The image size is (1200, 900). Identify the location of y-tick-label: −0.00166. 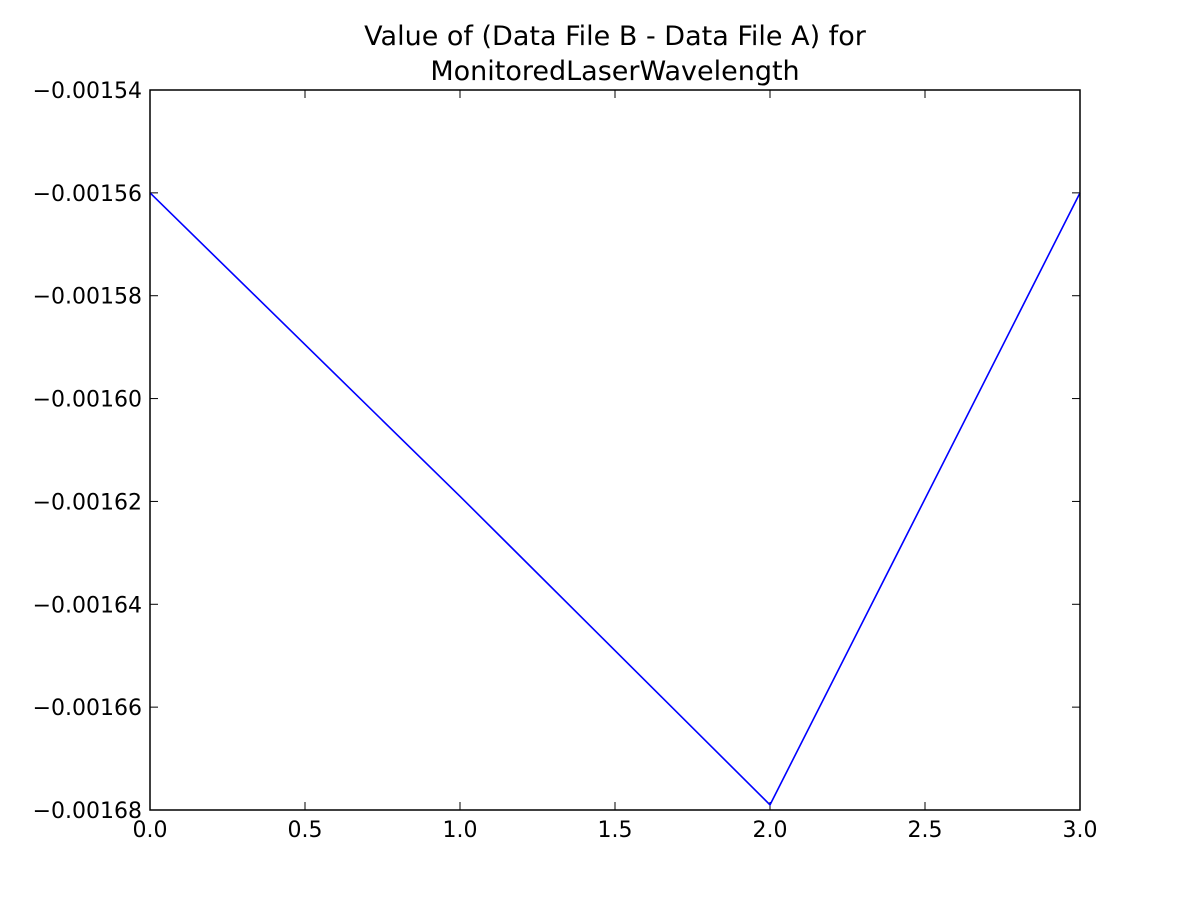
(87, 708).